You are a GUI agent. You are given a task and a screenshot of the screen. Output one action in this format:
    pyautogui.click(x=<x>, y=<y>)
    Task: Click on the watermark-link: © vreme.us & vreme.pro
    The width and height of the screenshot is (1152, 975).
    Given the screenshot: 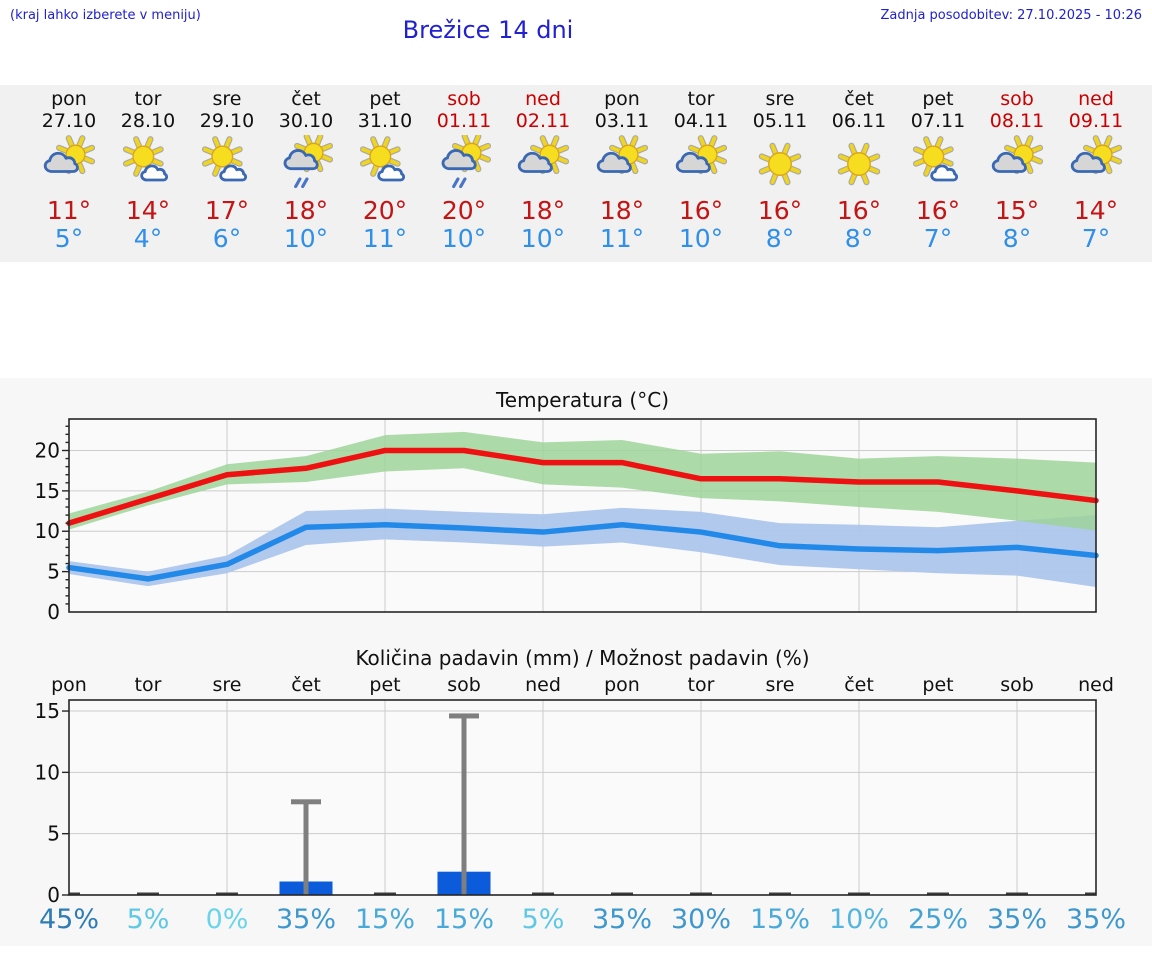 What is the action you would take?
    pyautogui.click(x=834, y=476)
    